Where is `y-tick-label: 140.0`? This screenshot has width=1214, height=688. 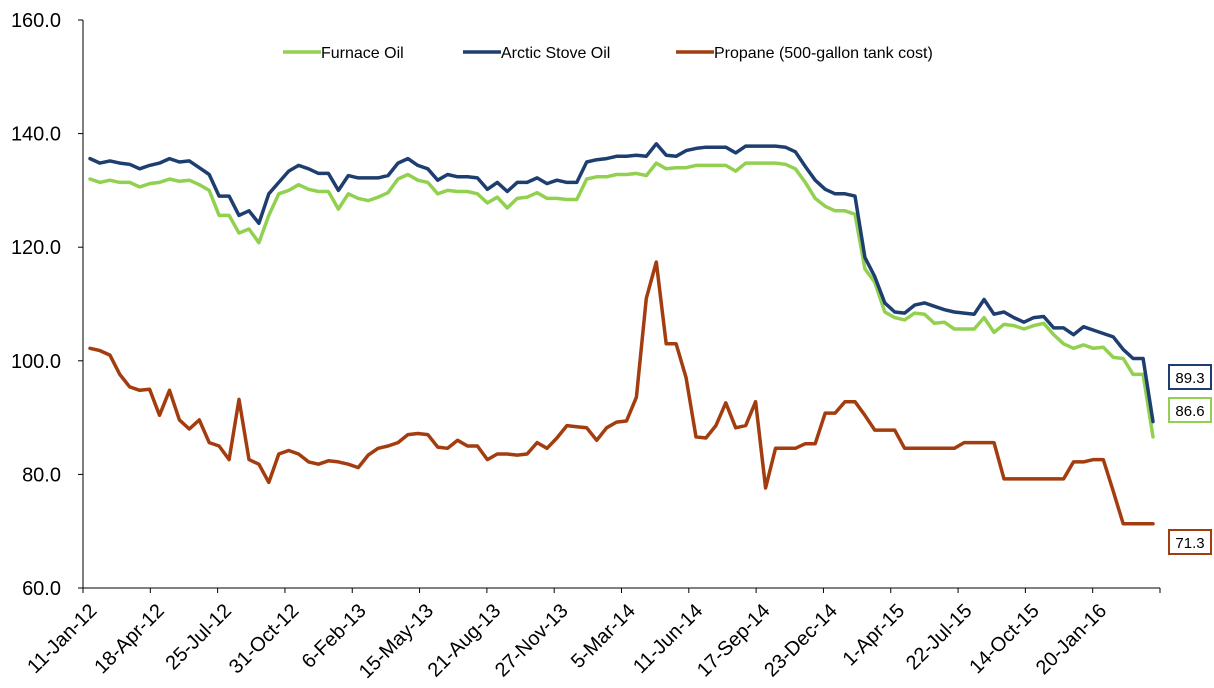
y-tick-label: 140.0 is located at coordinates (36, 135).